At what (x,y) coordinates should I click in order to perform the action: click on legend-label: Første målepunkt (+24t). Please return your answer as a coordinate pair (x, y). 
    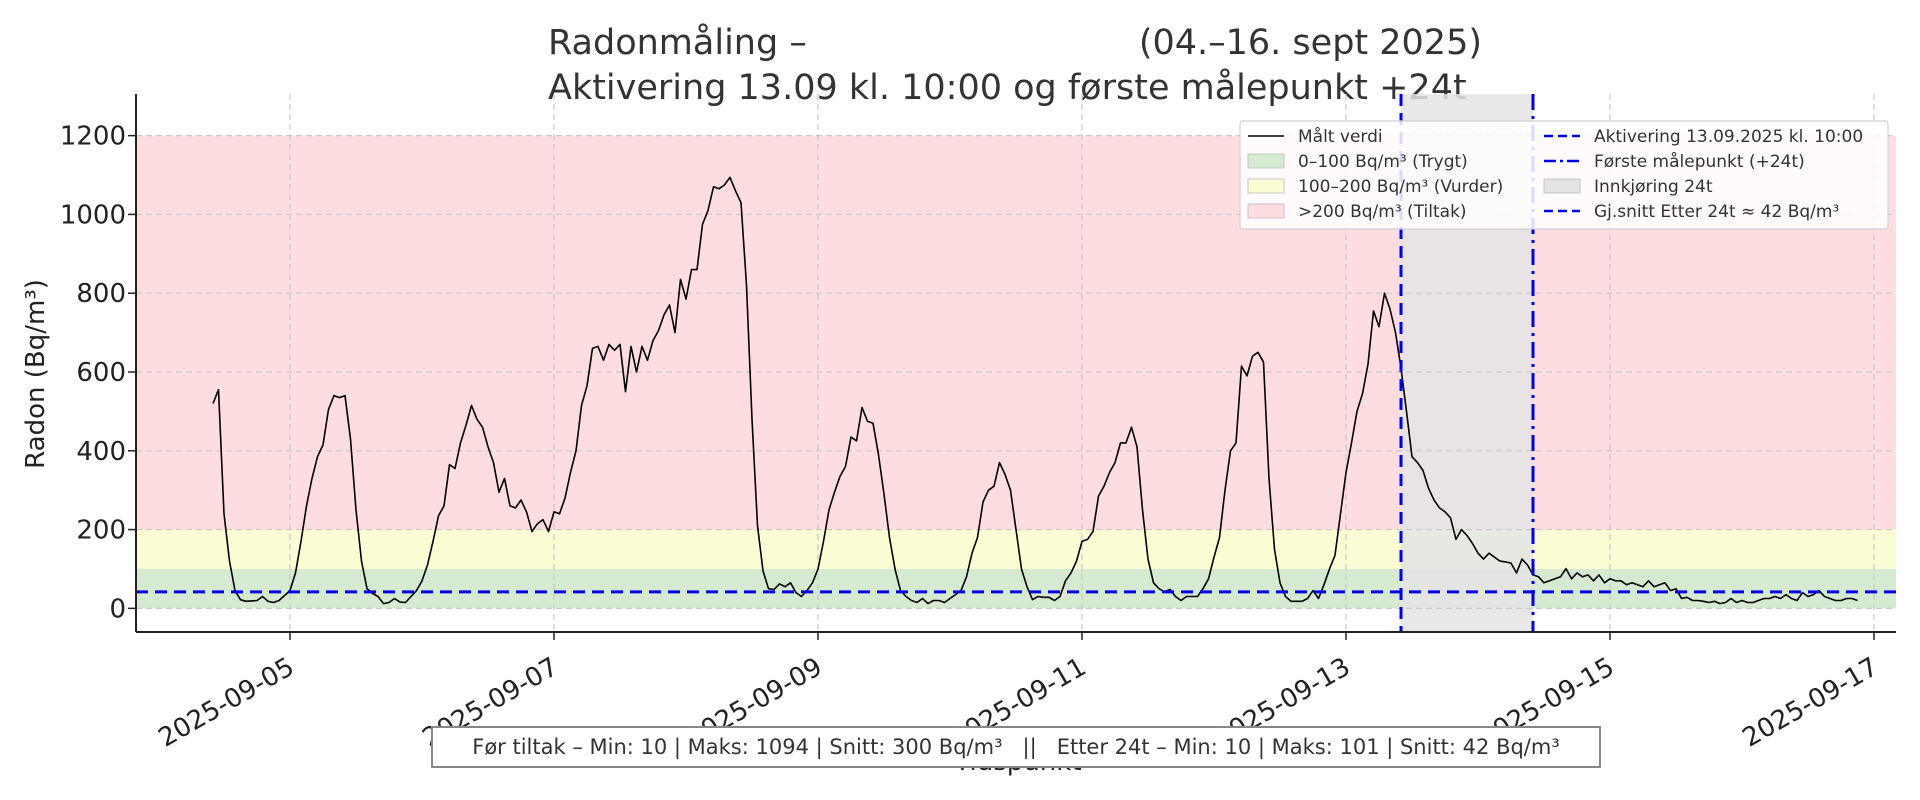
    Looking at the image, I should click on (1699, 161).